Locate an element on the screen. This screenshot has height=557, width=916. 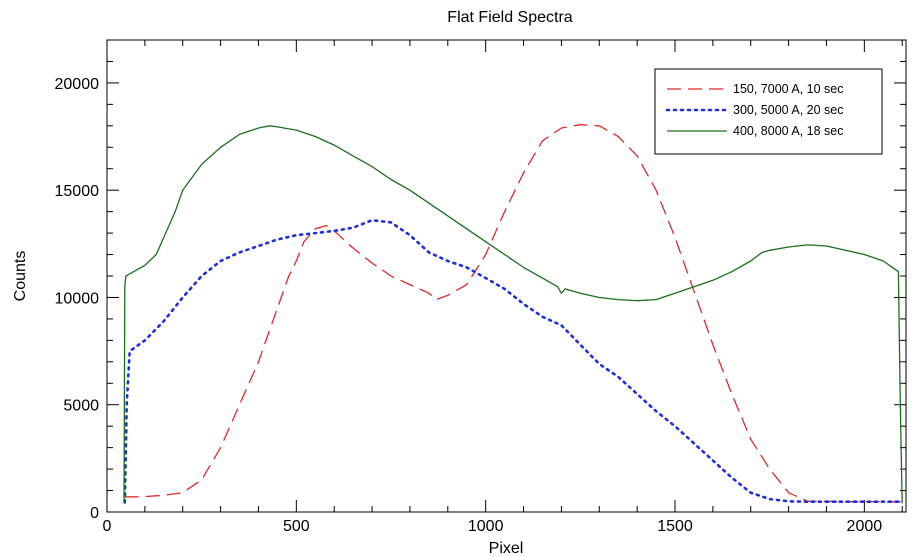
y-tick-label: 0 is located at coordinates (94, 513).